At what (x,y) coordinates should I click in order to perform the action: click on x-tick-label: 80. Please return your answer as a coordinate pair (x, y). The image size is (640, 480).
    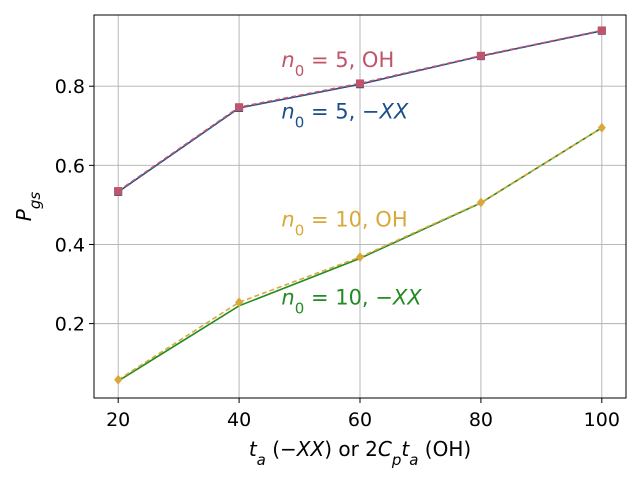
    Looking at the image, I should click on (481, 420).